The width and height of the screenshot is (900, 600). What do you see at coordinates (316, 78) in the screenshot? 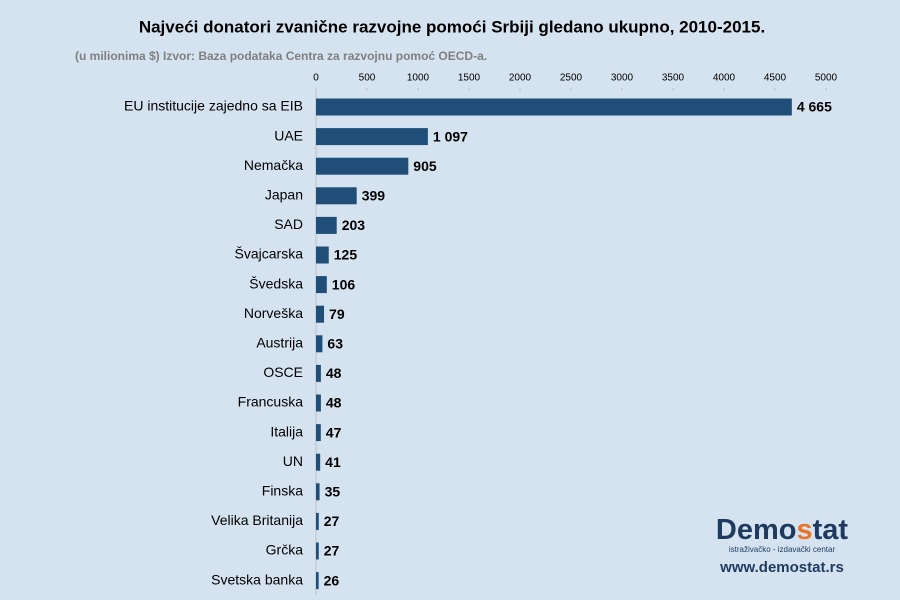
I see `x-tick-label: 0` at bounding box center [316, 78].